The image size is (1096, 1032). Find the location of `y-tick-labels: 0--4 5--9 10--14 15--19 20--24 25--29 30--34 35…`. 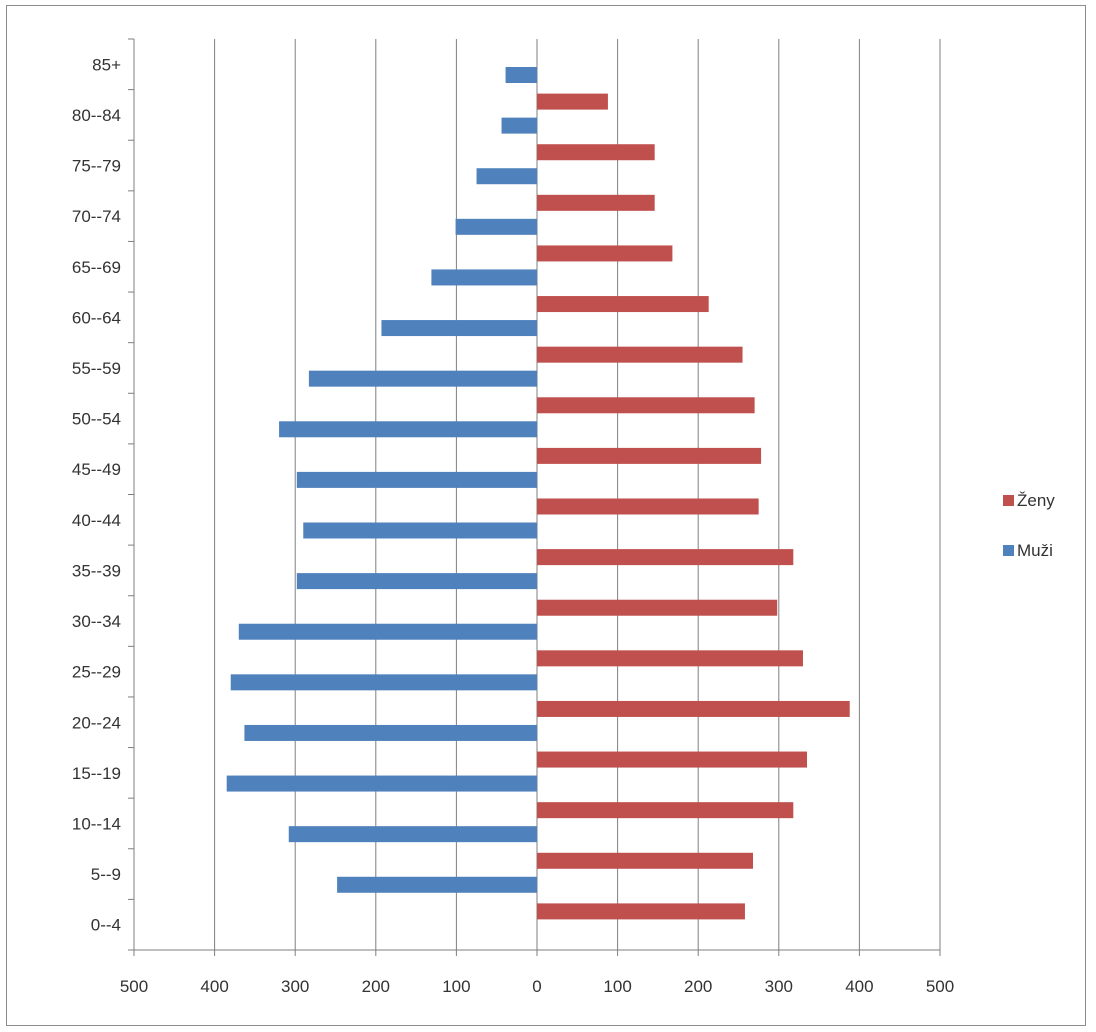

y-tick-labels: 0--4 5--9 10--14 15--19 20--24 25--29 30--34 35… is located at coordinates (96, 494).